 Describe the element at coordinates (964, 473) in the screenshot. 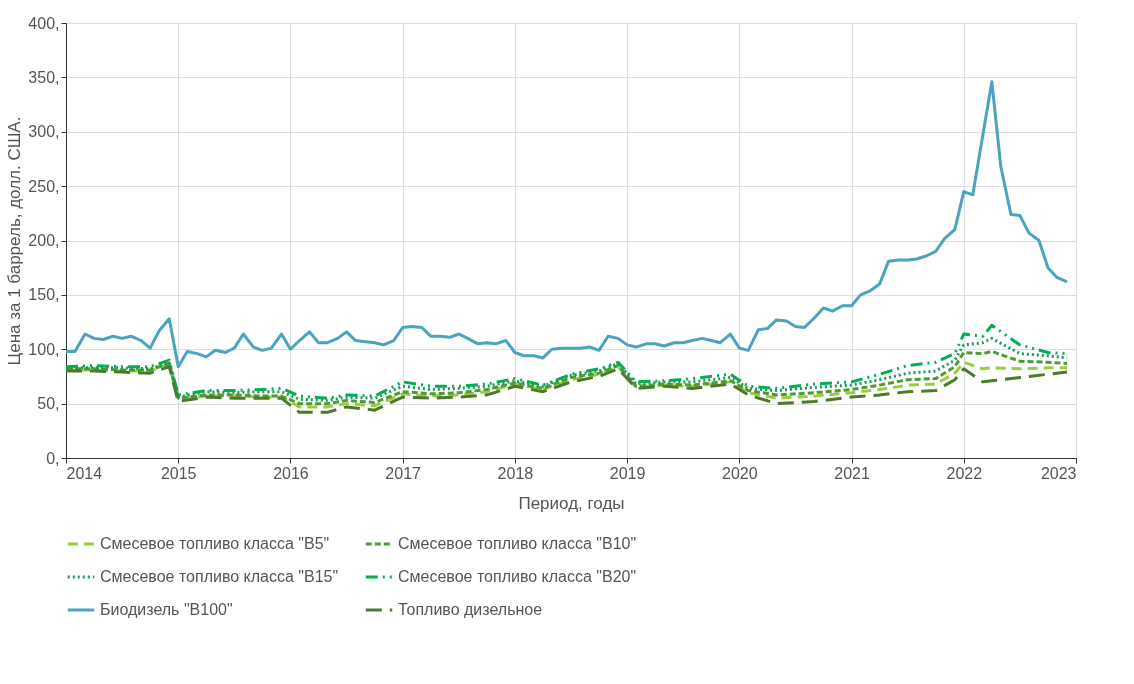

I see `x-tick-label: 2022` at that location.